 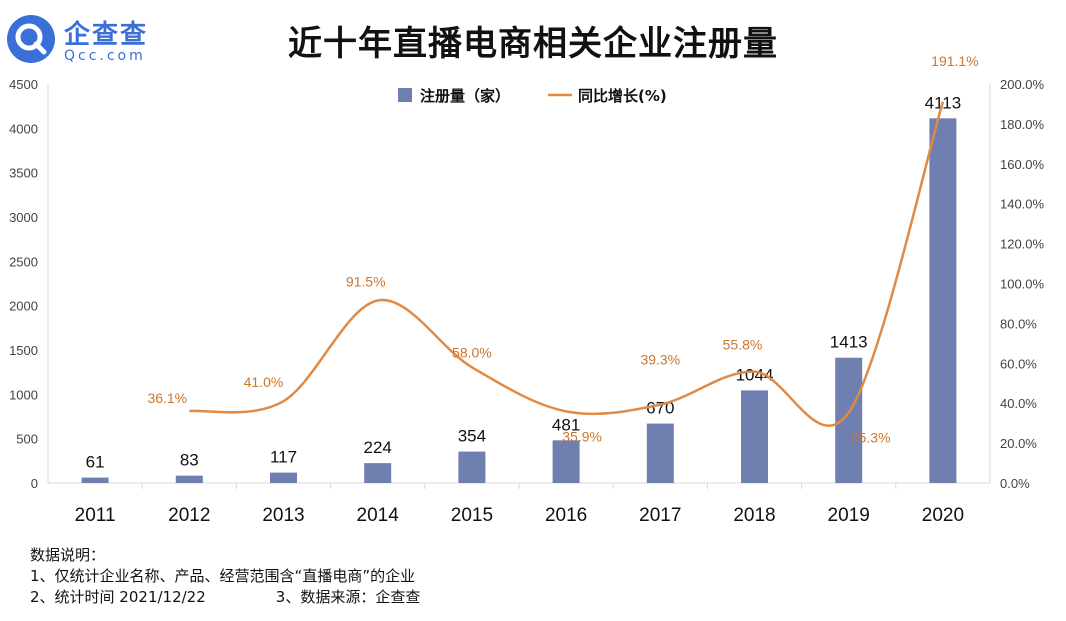 What do you see at coordinates (465, 96) in the screenshot?
I see `legend-bar-label: 注册量（家）` at bounding box center [465, 96].